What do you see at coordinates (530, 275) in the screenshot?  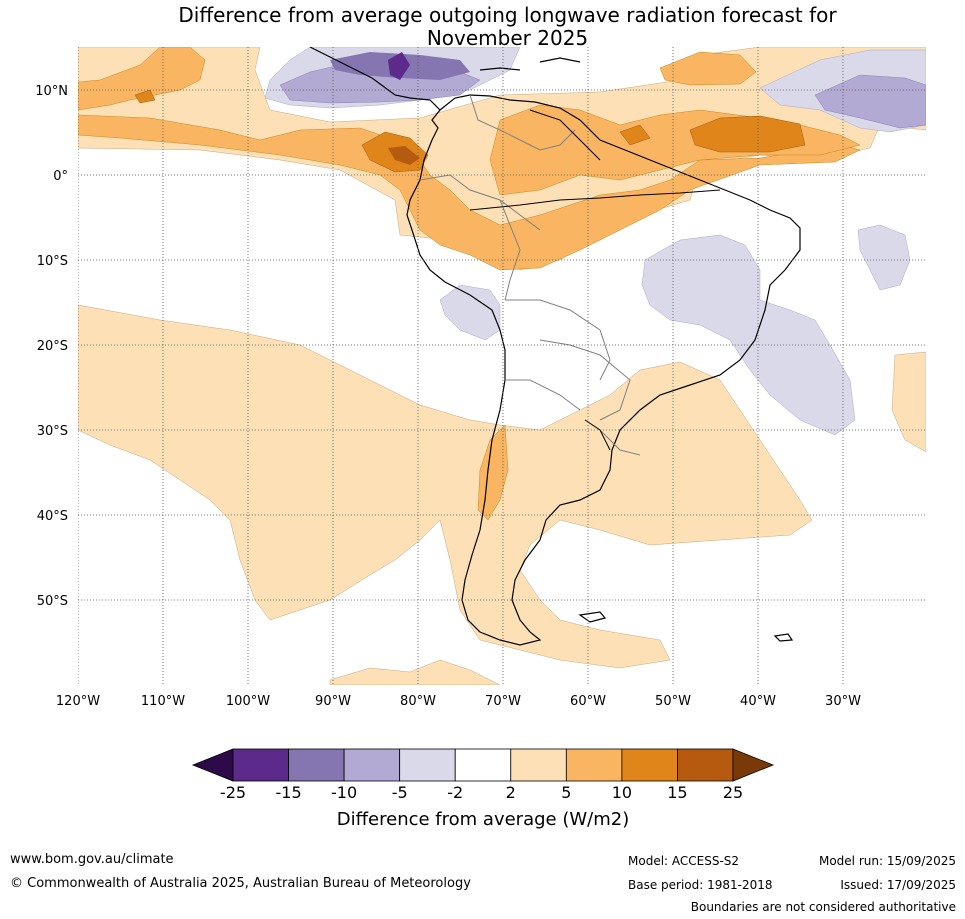 I see `country-borders` at bounding box center [530, 275].